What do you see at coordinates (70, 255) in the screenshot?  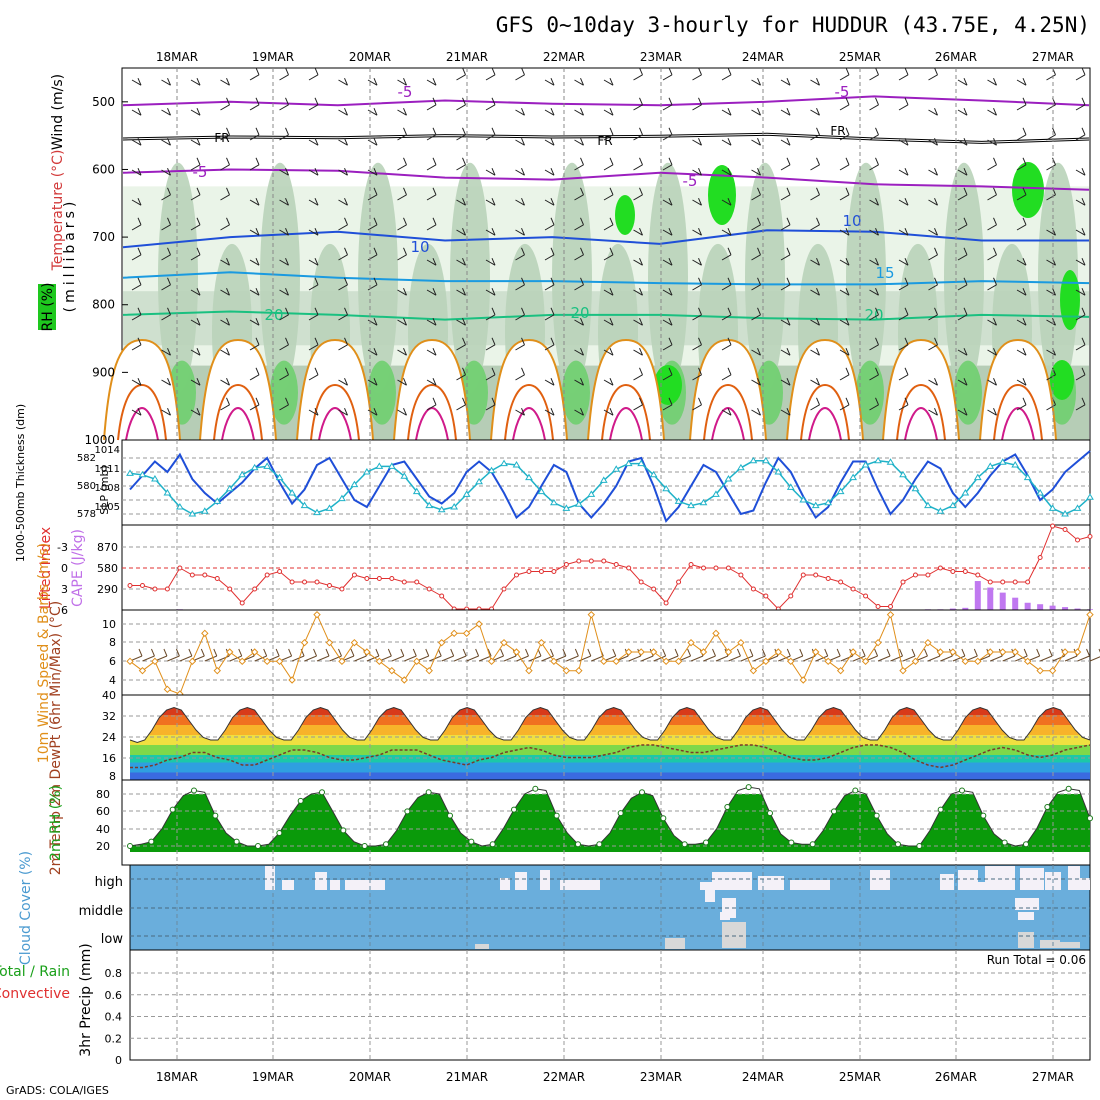 I see `millibars-label: (millibars)` at bounding box center [70, 255].